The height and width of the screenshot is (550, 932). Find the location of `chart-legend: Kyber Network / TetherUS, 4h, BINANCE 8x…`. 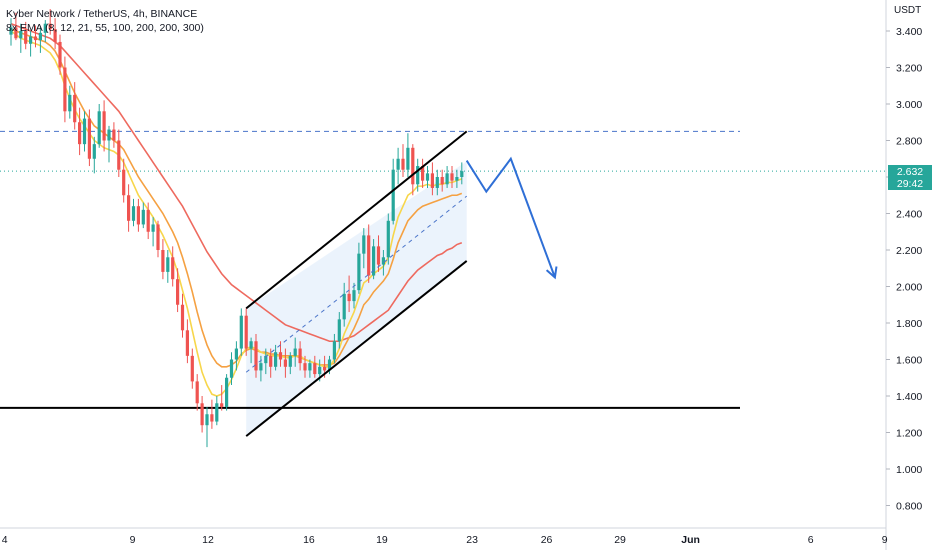

chart-legend: Kyber Network / TetherUS, 4h, BINANCE 8x… is located at coordinates (105, 21).